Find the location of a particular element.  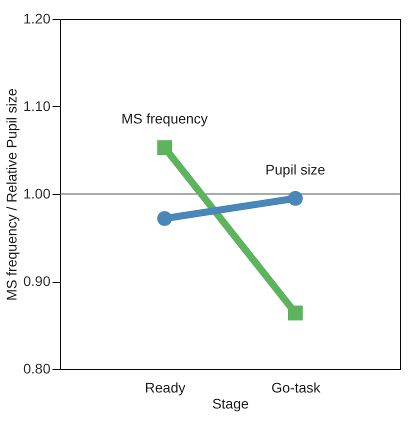

x-axis-title: Stage is located at coordinates (231, 404).